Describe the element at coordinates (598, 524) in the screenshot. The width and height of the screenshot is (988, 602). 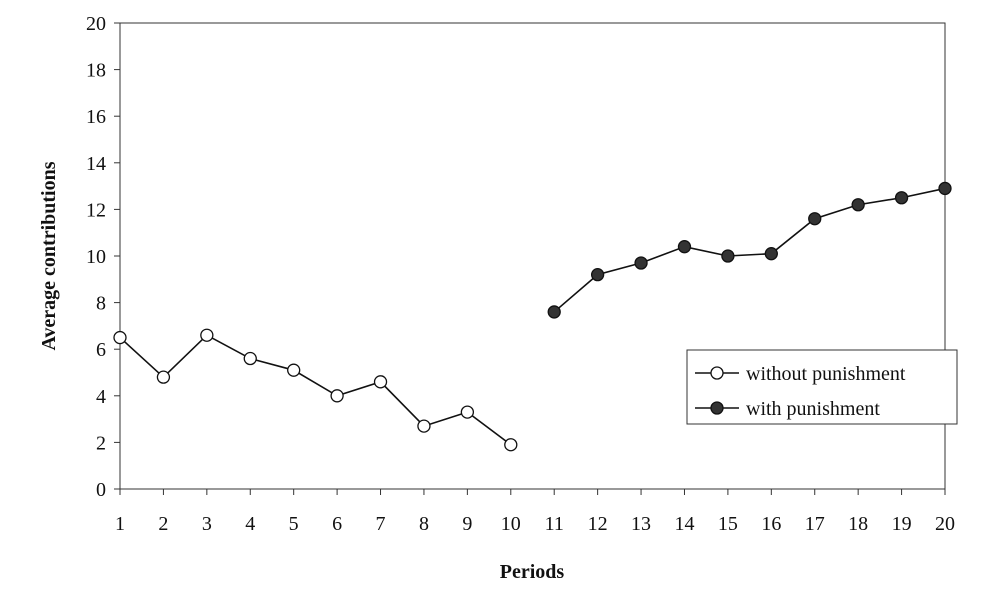
I see `x-tick-label: 12` at that location.